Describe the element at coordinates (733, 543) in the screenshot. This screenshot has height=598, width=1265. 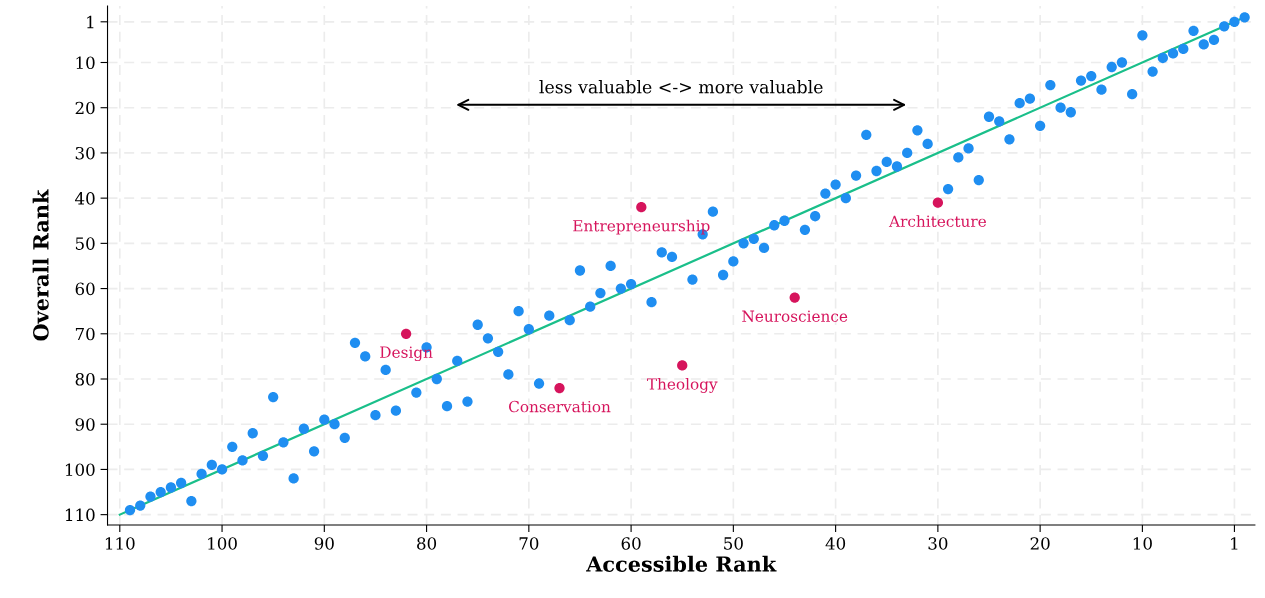
I see `x-tick-label: 50` at that location.